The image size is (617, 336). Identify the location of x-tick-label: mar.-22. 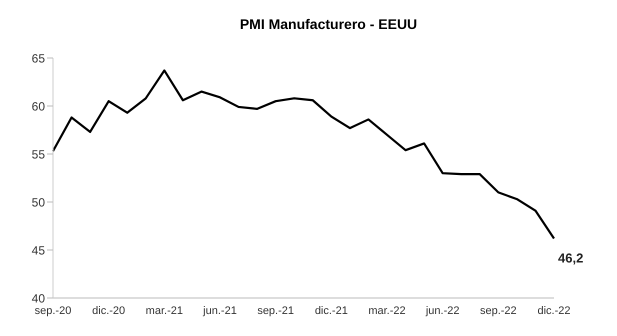
(387, 310).